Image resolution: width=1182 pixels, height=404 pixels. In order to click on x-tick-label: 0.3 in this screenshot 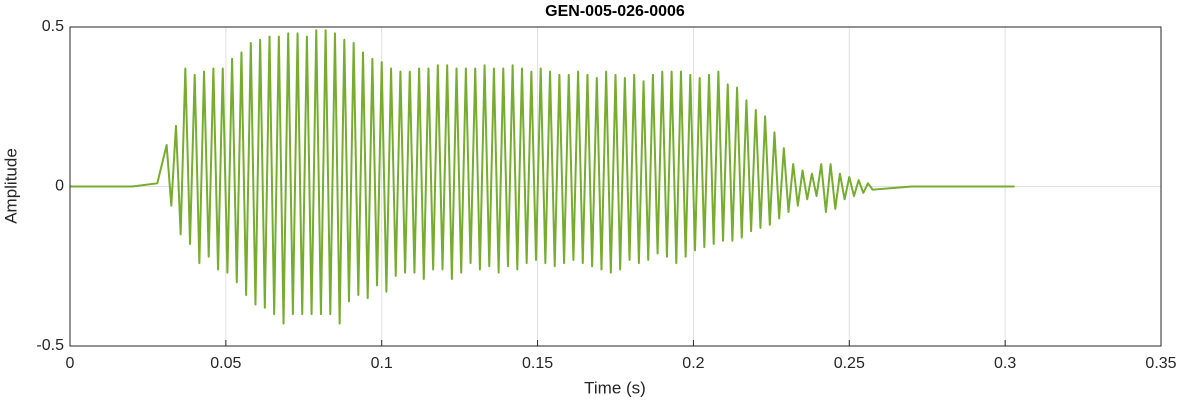, I will do `click(1005, 363)`.